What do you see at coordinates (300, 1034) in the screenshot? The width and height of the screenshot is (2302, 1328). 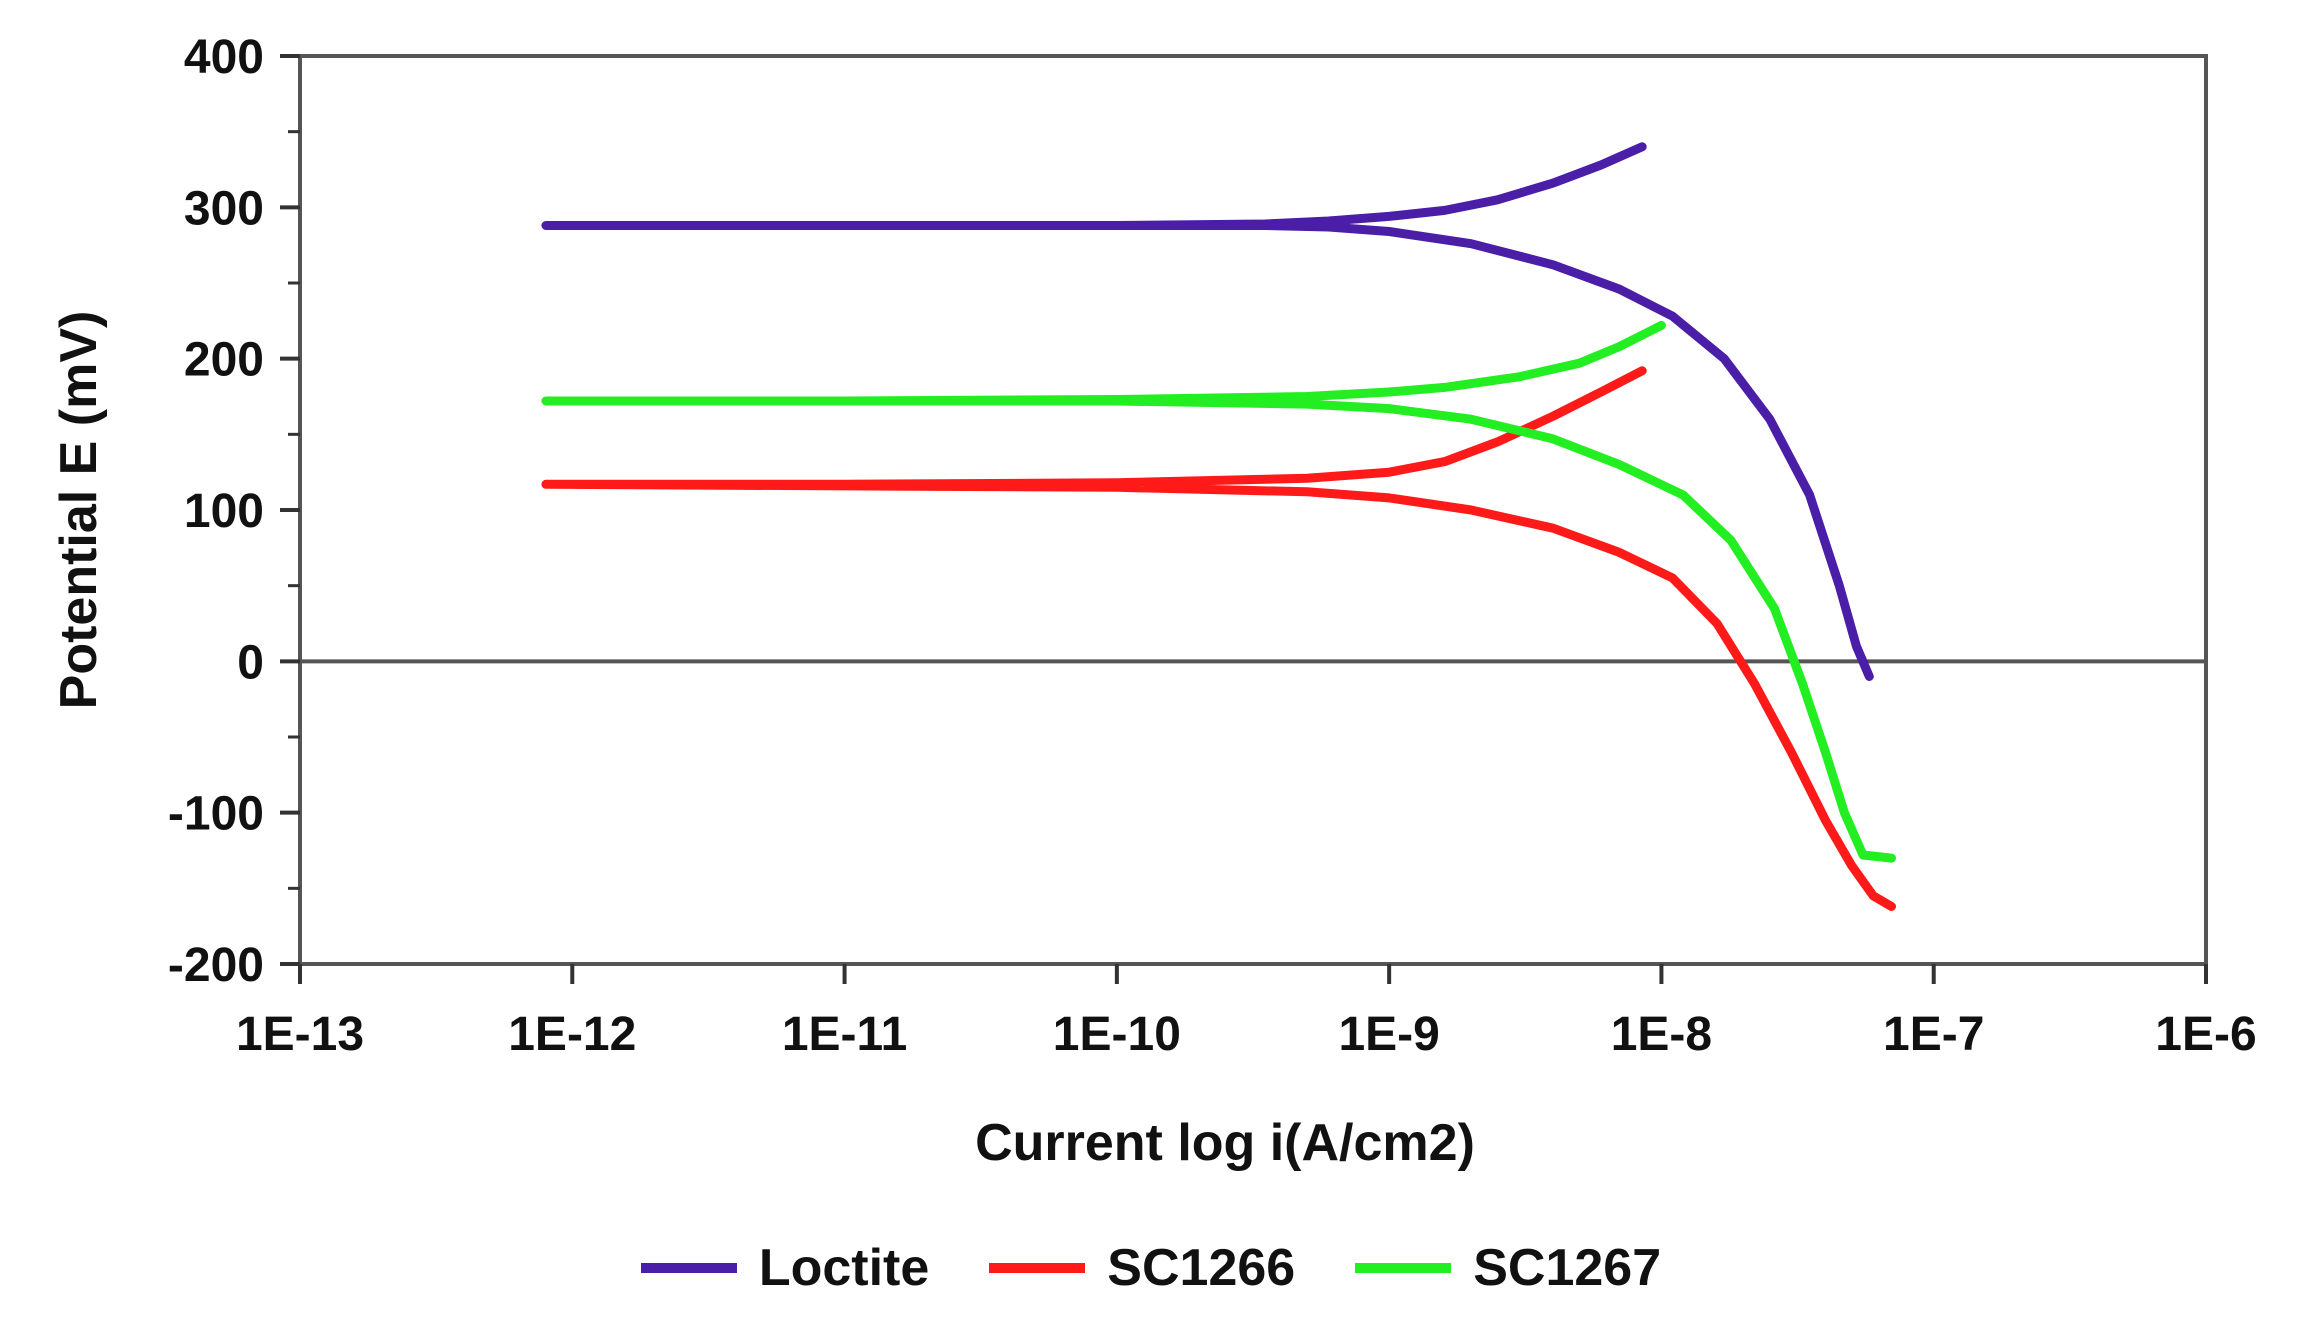 I see `x-tick-label: 1E-13` at bounding box center [300, 1034].